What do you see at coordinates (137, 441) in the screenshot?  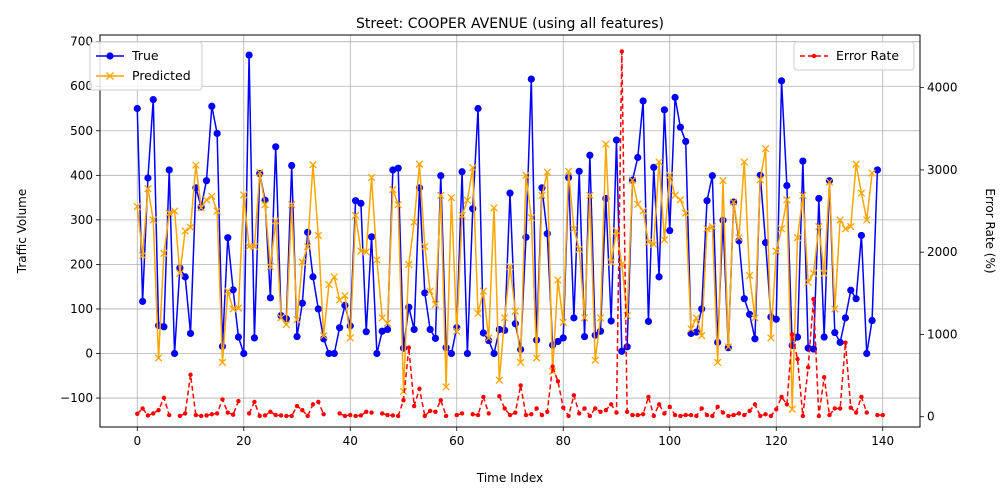 I see `x-tick-label: 0` at bounding box center [137, 441].